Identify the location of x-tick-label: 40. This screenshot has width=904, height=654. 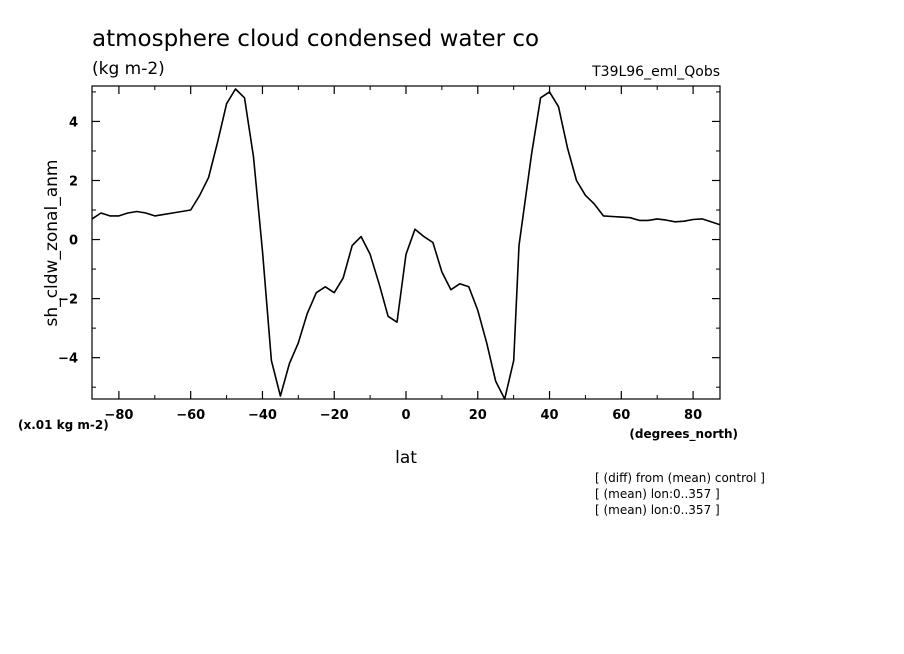
(549, 415).